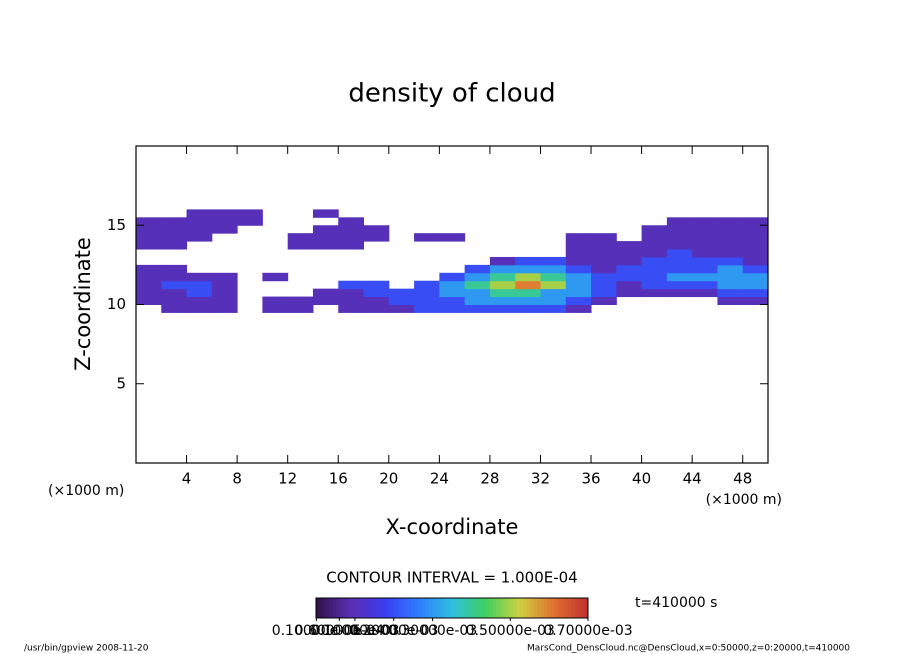 This screenshot has width=904, height=654. What do you see at coordinates (388, 479) in the screenshot?
I see `x-tick-label: 20` at bounding box center [388, 479].